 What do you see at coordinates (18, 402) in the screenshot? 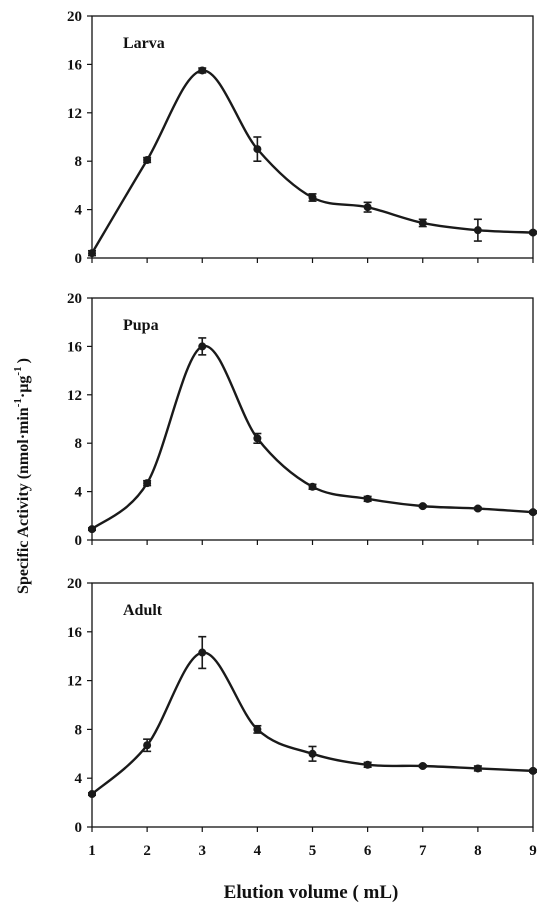
I see `y-axis-title-sup1: -1` at bounding box center [18, 402].